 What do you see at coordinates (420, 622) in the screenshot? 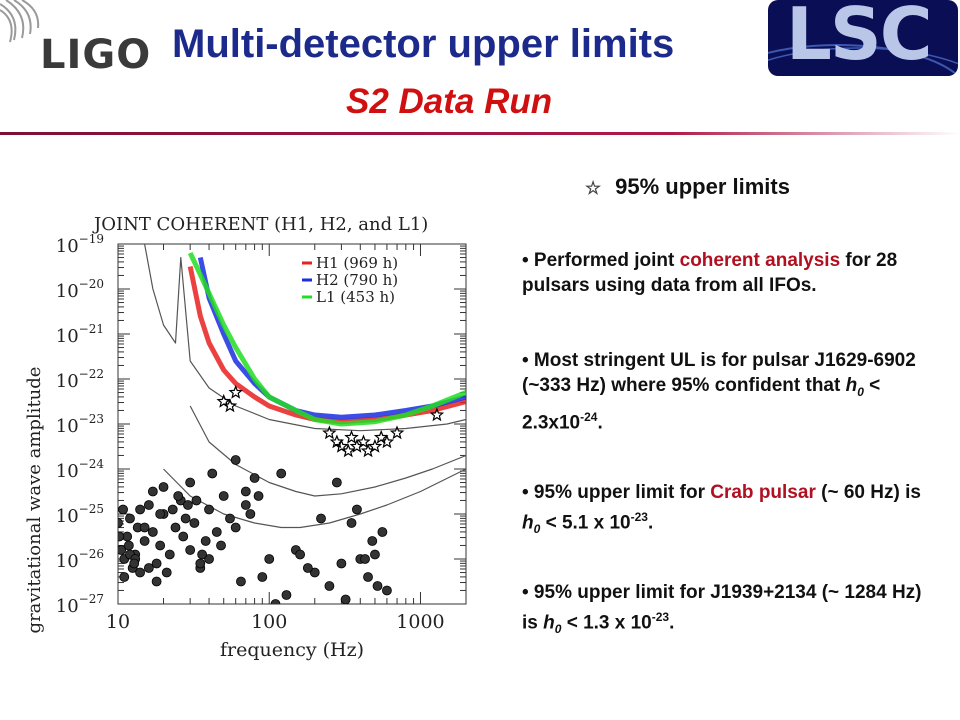
I see `x-tick-label: 1000` at bounding box center [420, 622].